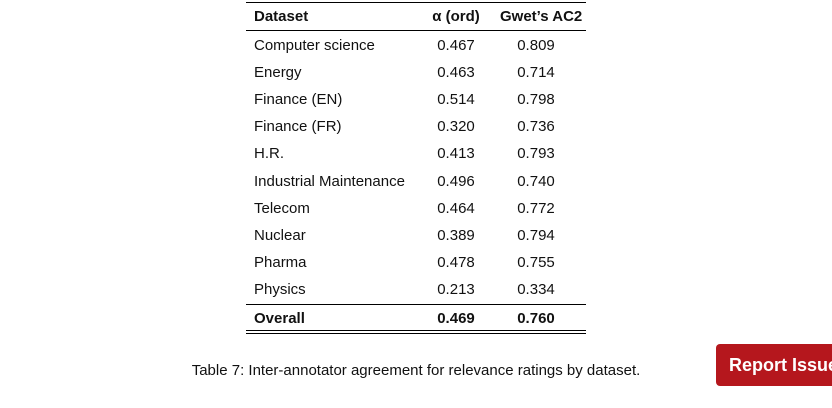  What do you see at coordinates (536, 154) in the screenshot?
I see `table-cell: 0.793` at bounding box center [536, 154].